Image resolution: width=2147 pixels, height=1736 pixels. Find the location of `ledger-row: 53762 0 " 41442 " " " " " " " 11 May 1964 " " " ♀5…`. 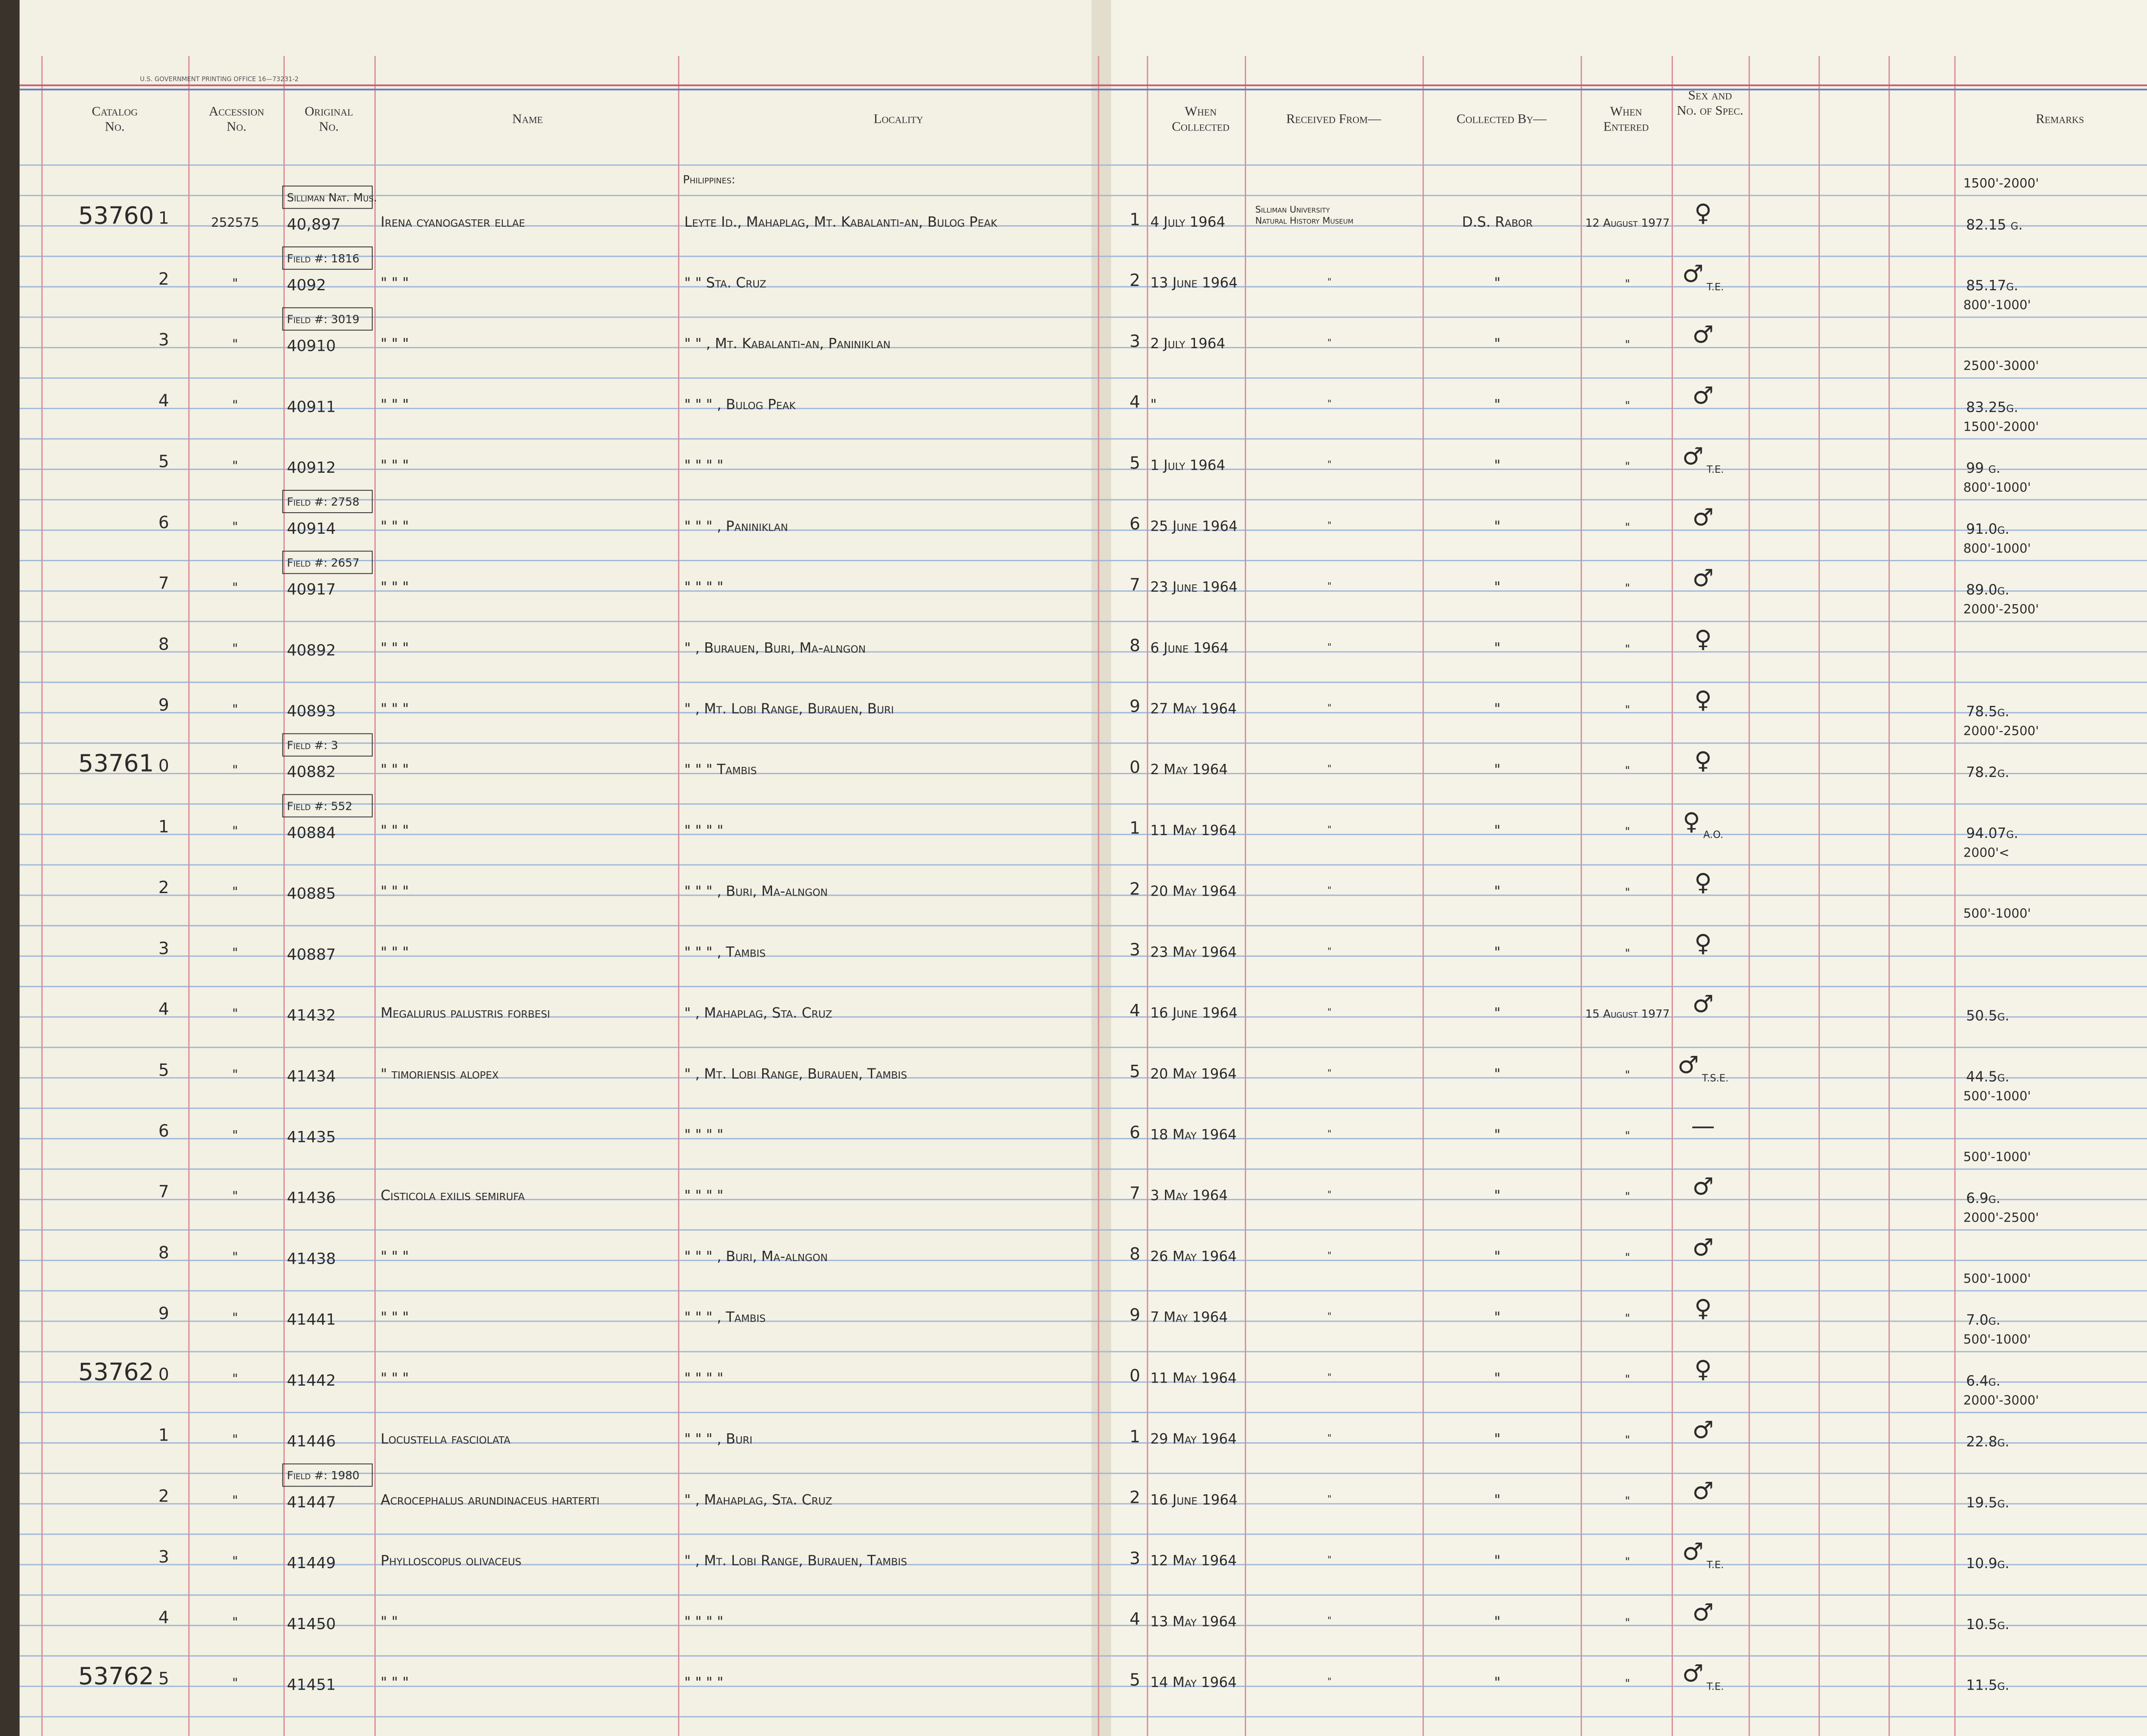

ledger-row: 53762 0 " 41442 " " " " " " " 11 May 1964 " " " ♀5… is located at coordinates (1054, 1360).